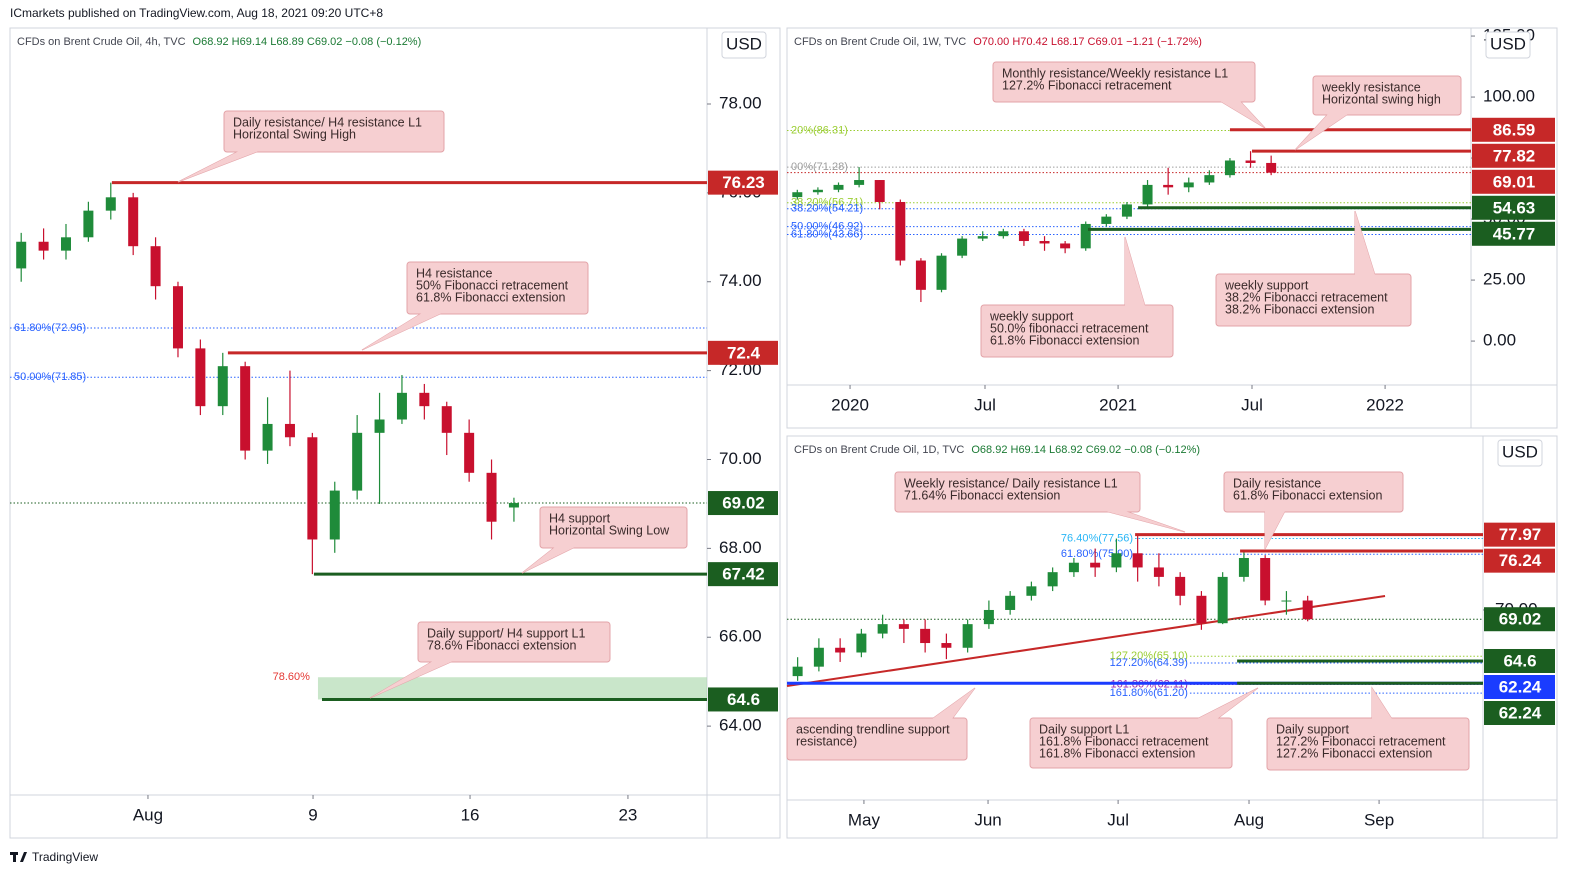 This screenshot has height=887, width=1589. Describe the element at coordinates (743, 699) in the screenshot. I see `price-box-label: 64.6` at that location.